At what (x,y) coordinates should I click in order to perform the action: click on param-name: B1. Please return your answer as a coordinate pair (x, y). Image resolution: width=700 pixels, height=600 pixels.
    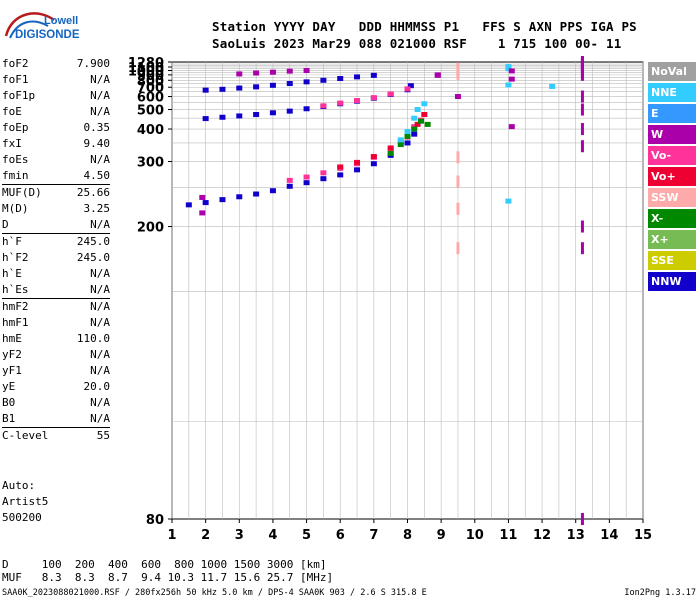
    Looking at the image, I should click on (9, 418).